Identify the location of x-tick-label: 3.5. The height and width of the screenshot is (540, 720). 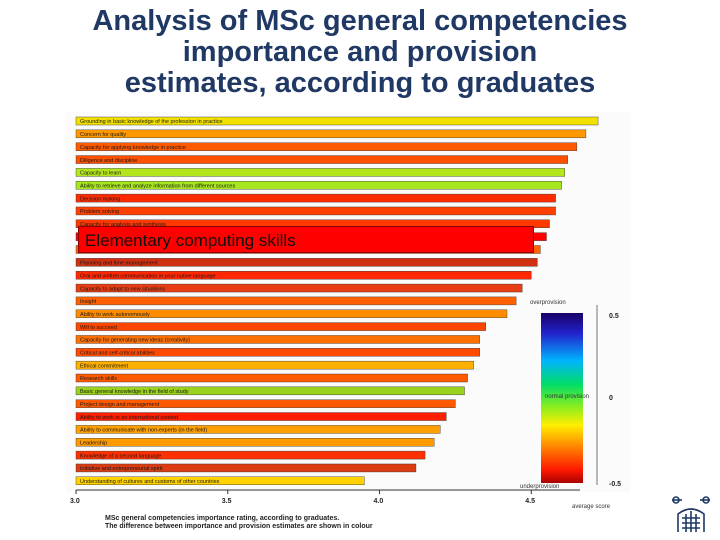
(227, 501).